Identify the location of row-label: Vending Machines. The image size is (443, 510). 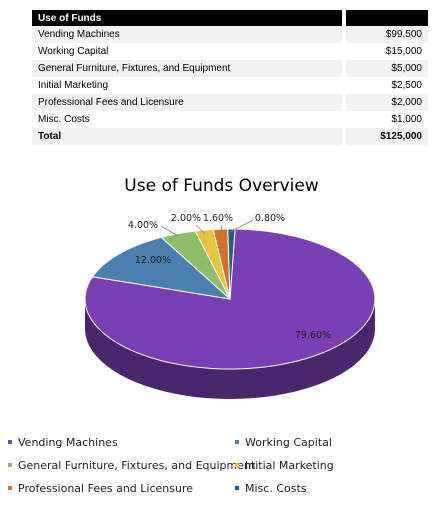
(189, 34).